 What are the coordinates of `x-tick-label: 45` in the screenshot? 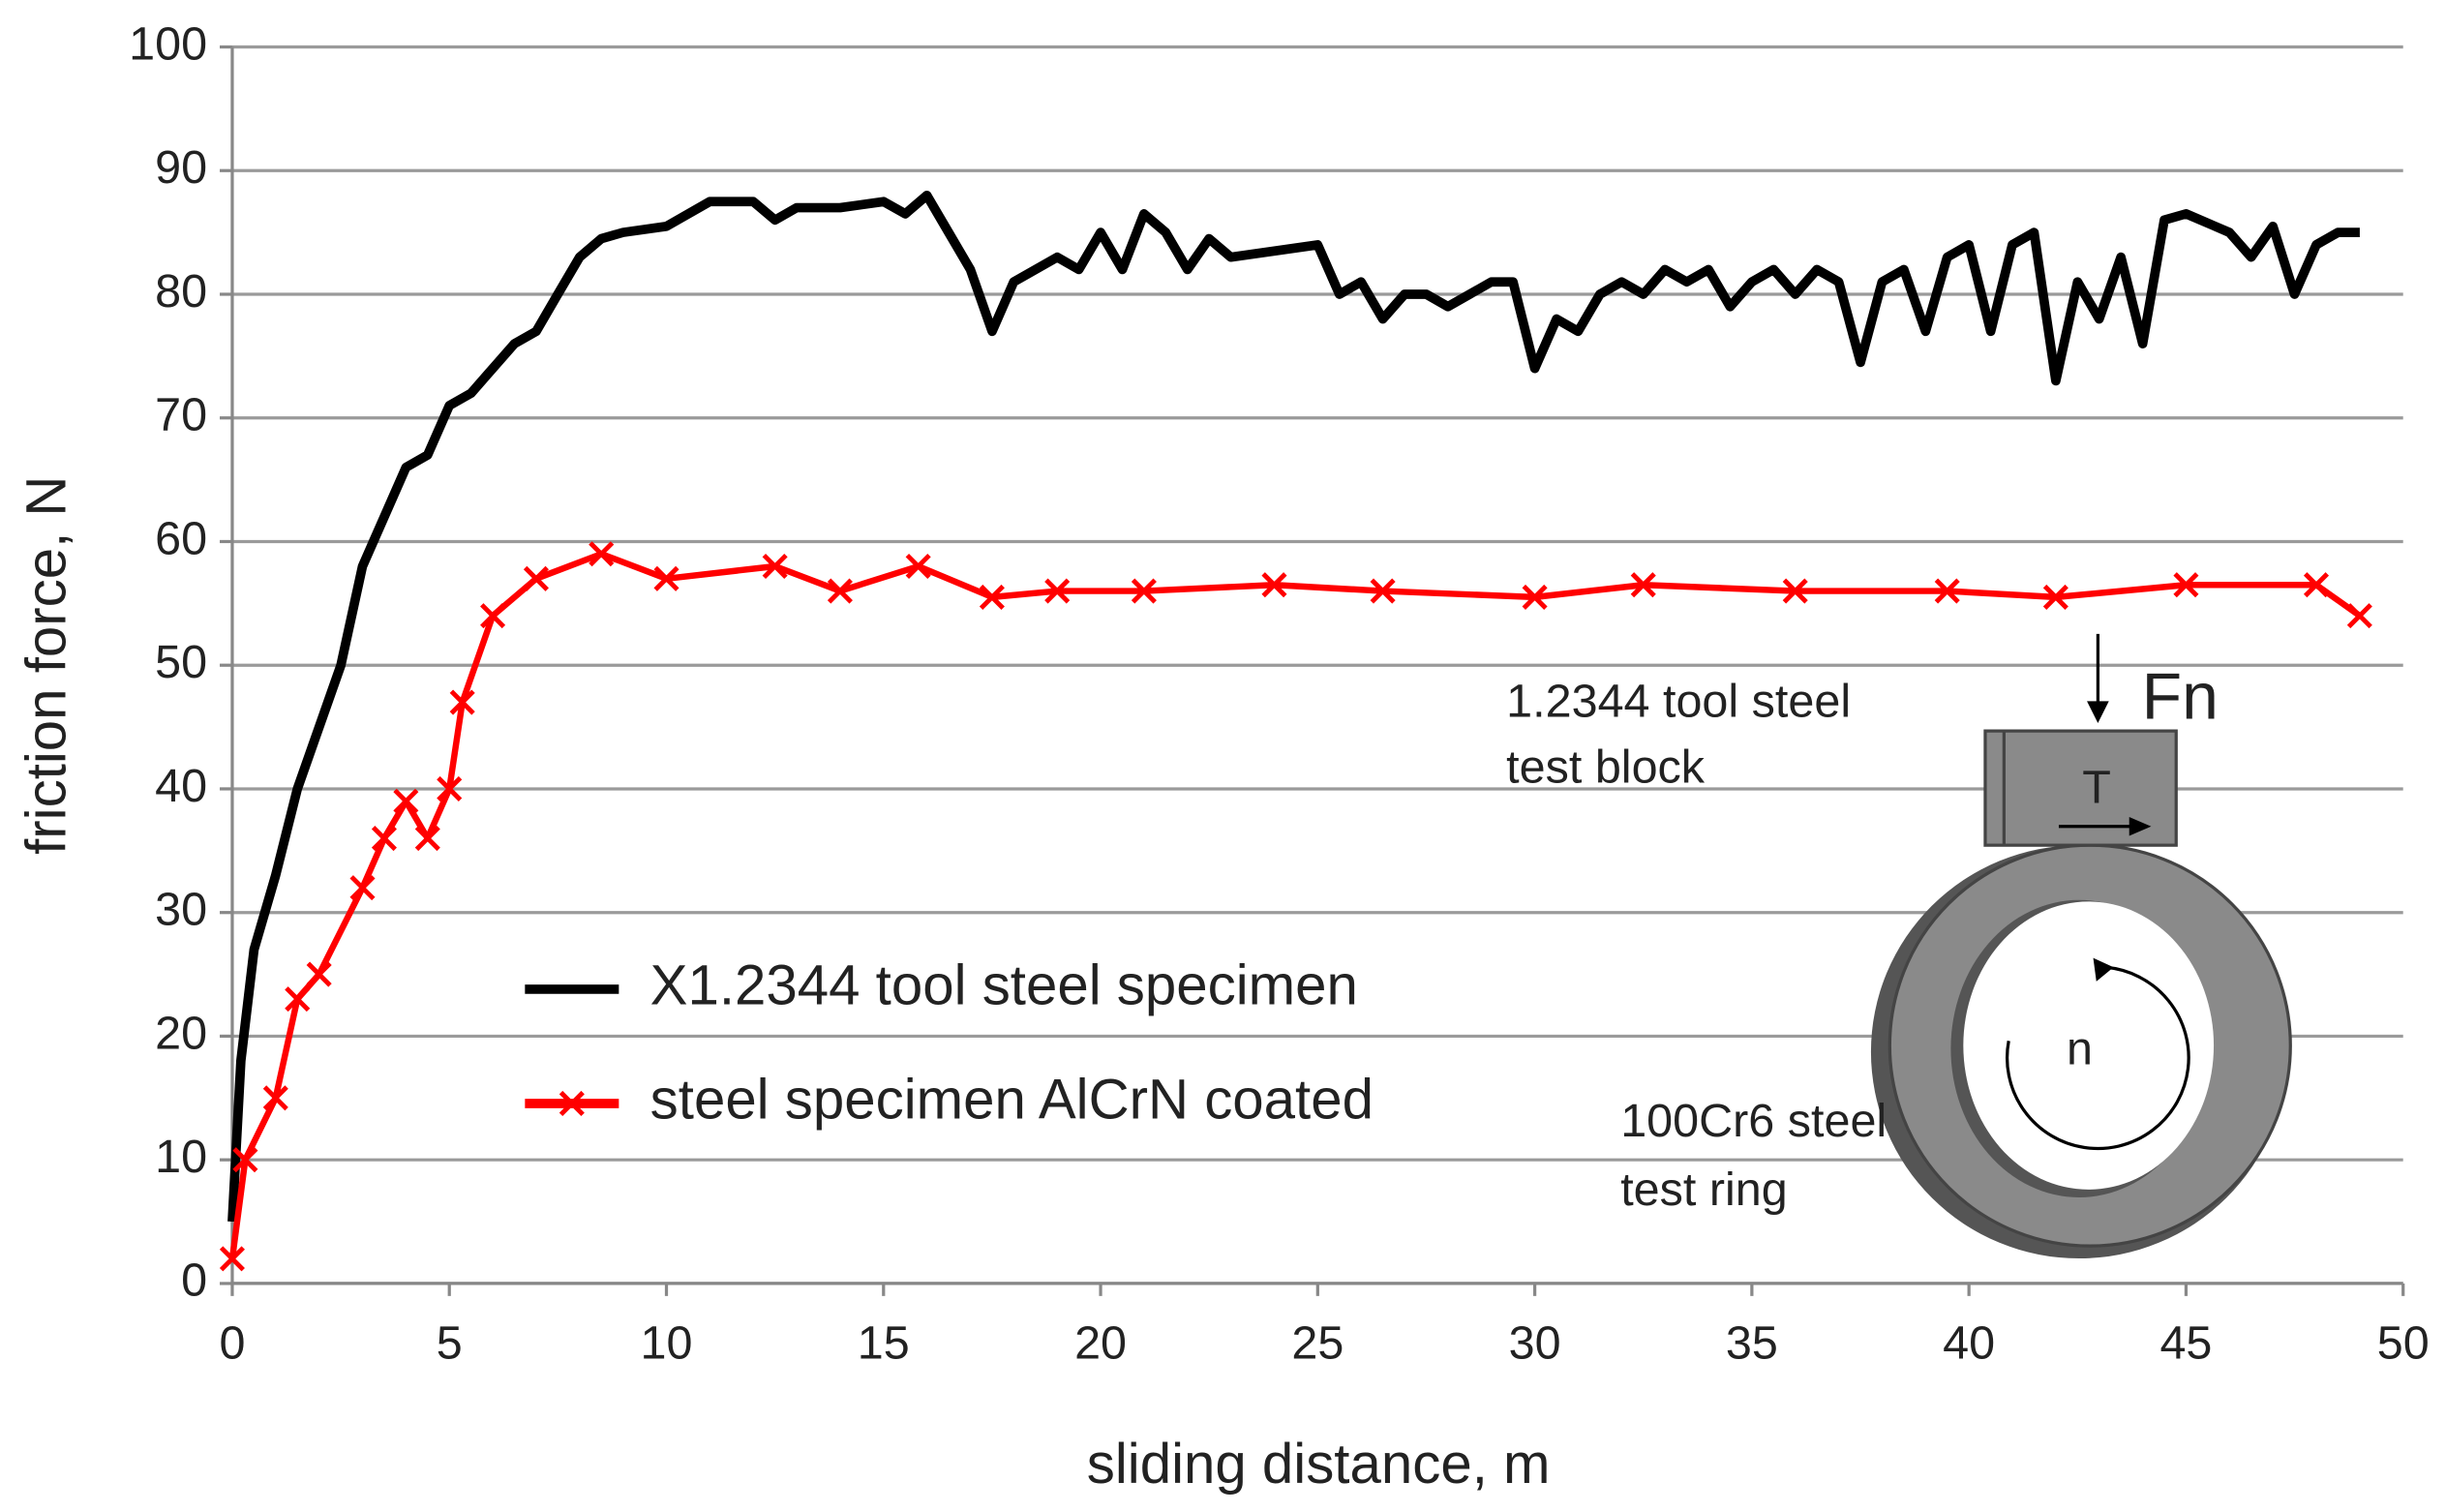 It's located at (2186, 1342).